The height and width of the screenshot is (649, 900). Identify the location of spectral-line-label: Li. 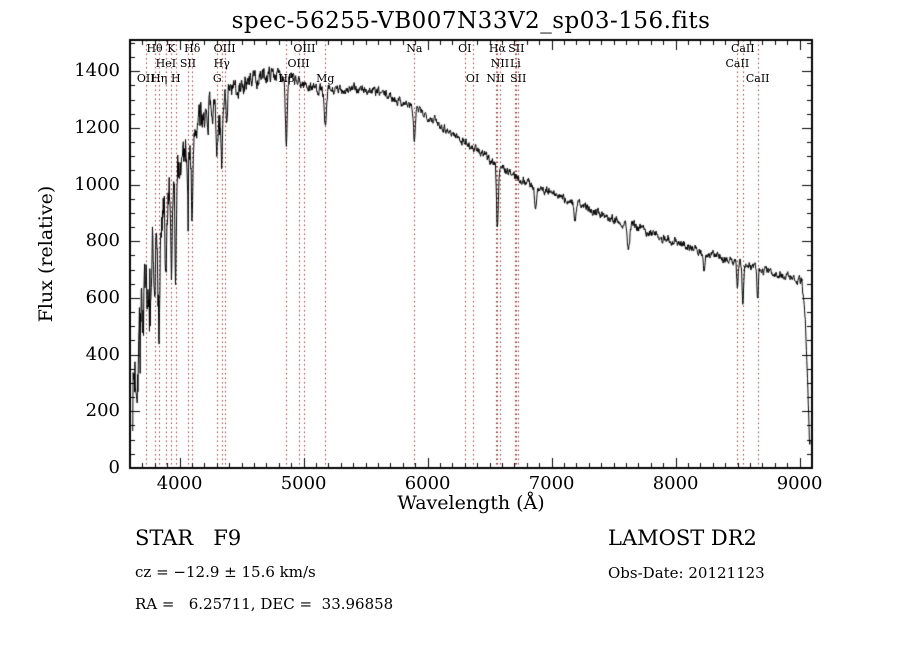
(515, 63).